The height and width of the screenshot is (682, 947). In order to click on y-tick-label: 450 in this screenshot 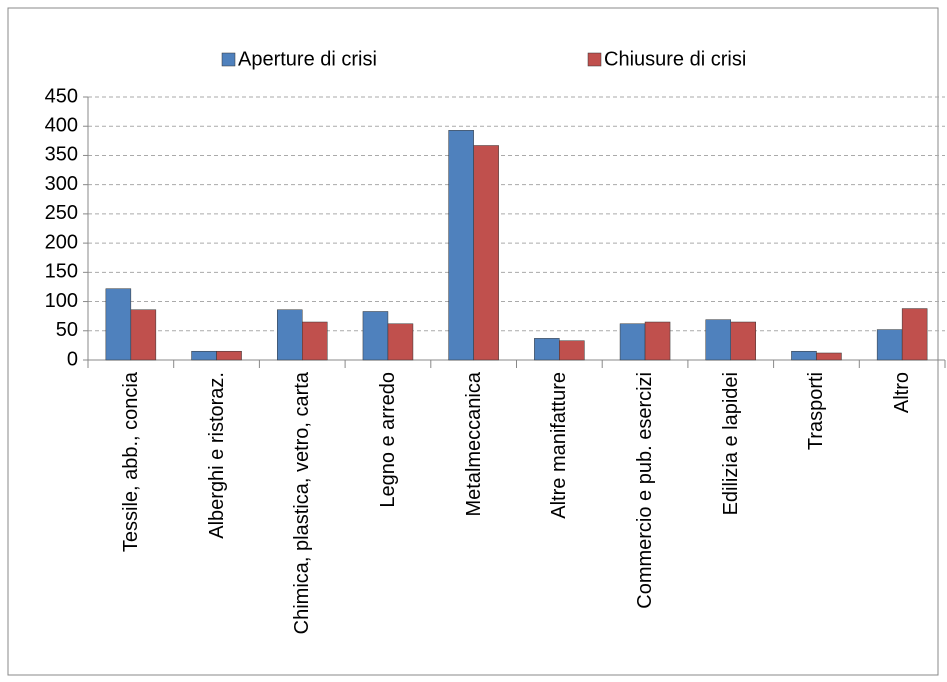, I will do `click(61, 96)`.